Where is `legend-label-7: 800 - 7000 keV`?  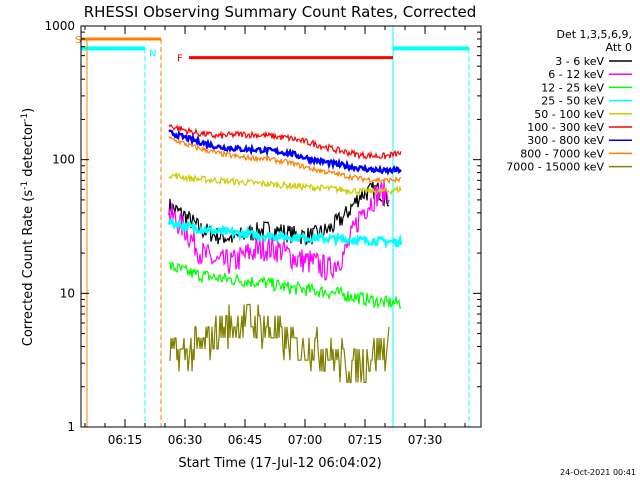 legend-label-7: 800 - 7000 keV is located at coordinates (562, 153).